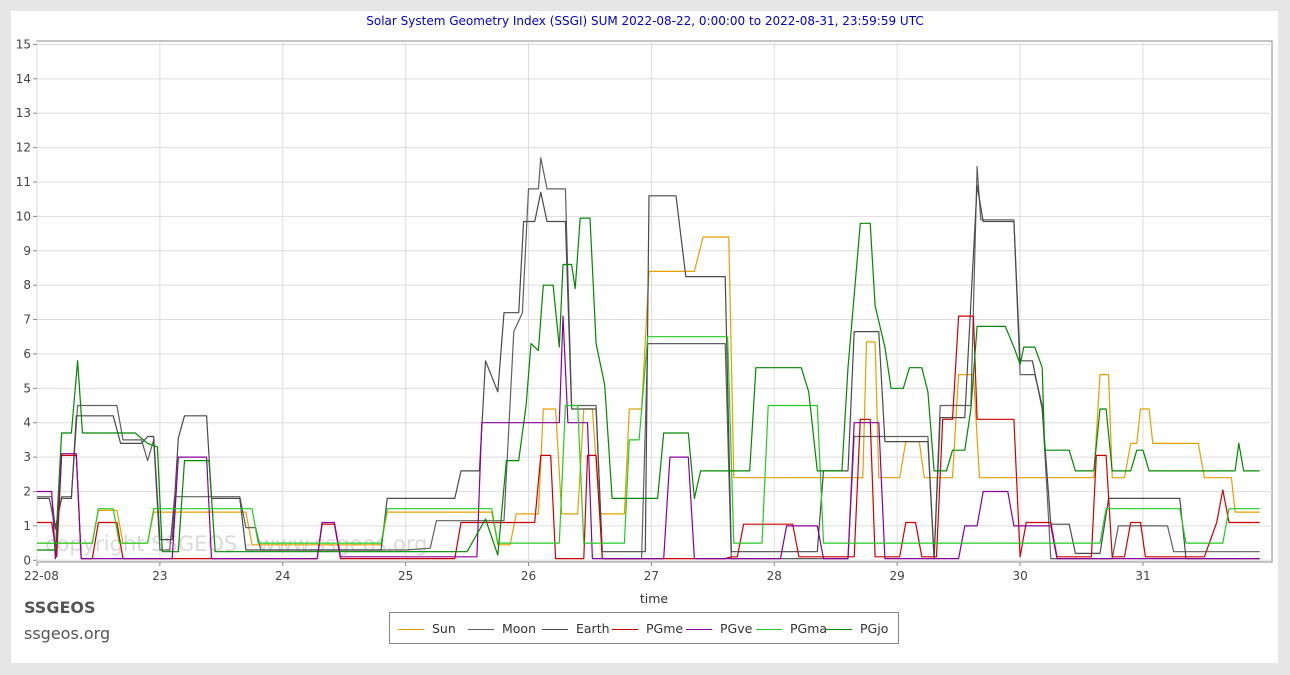  I want to click on legend-label: Earth, so click(593, 628).